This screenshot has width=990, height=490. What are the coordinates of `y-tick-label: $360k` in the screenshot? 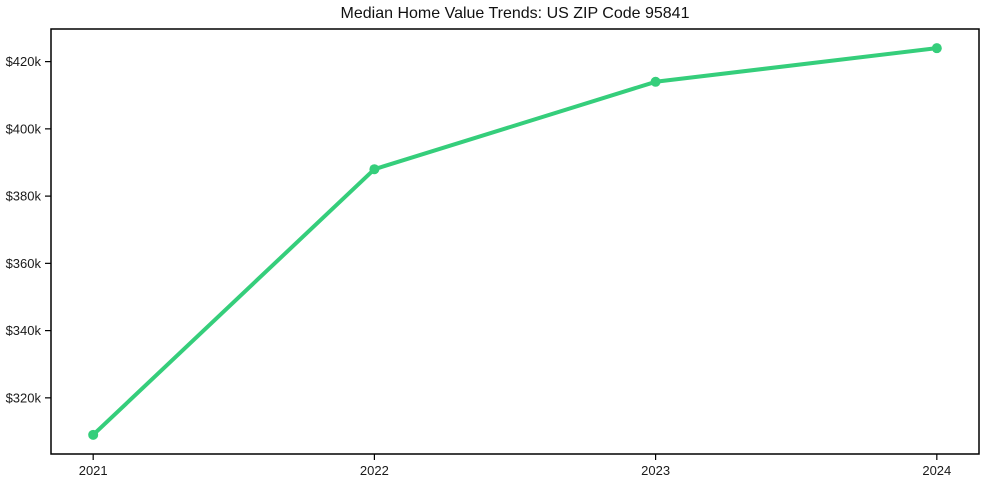 It's located at (24, 263).